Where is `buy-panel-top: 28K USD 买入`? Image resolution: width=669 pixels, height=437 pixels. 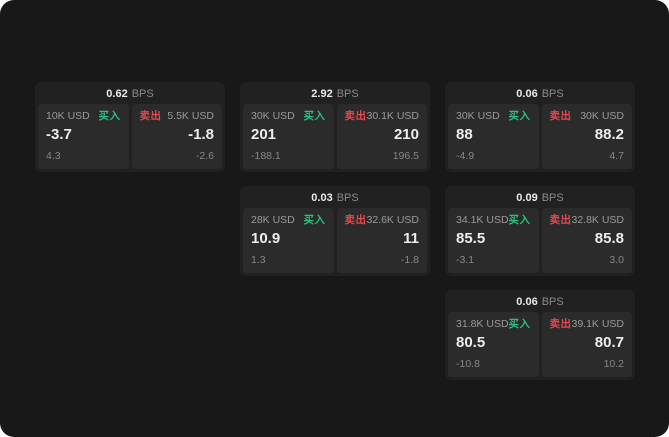
buy-panel-top: 28K USD 买入 is located at coordinates (288, 220).